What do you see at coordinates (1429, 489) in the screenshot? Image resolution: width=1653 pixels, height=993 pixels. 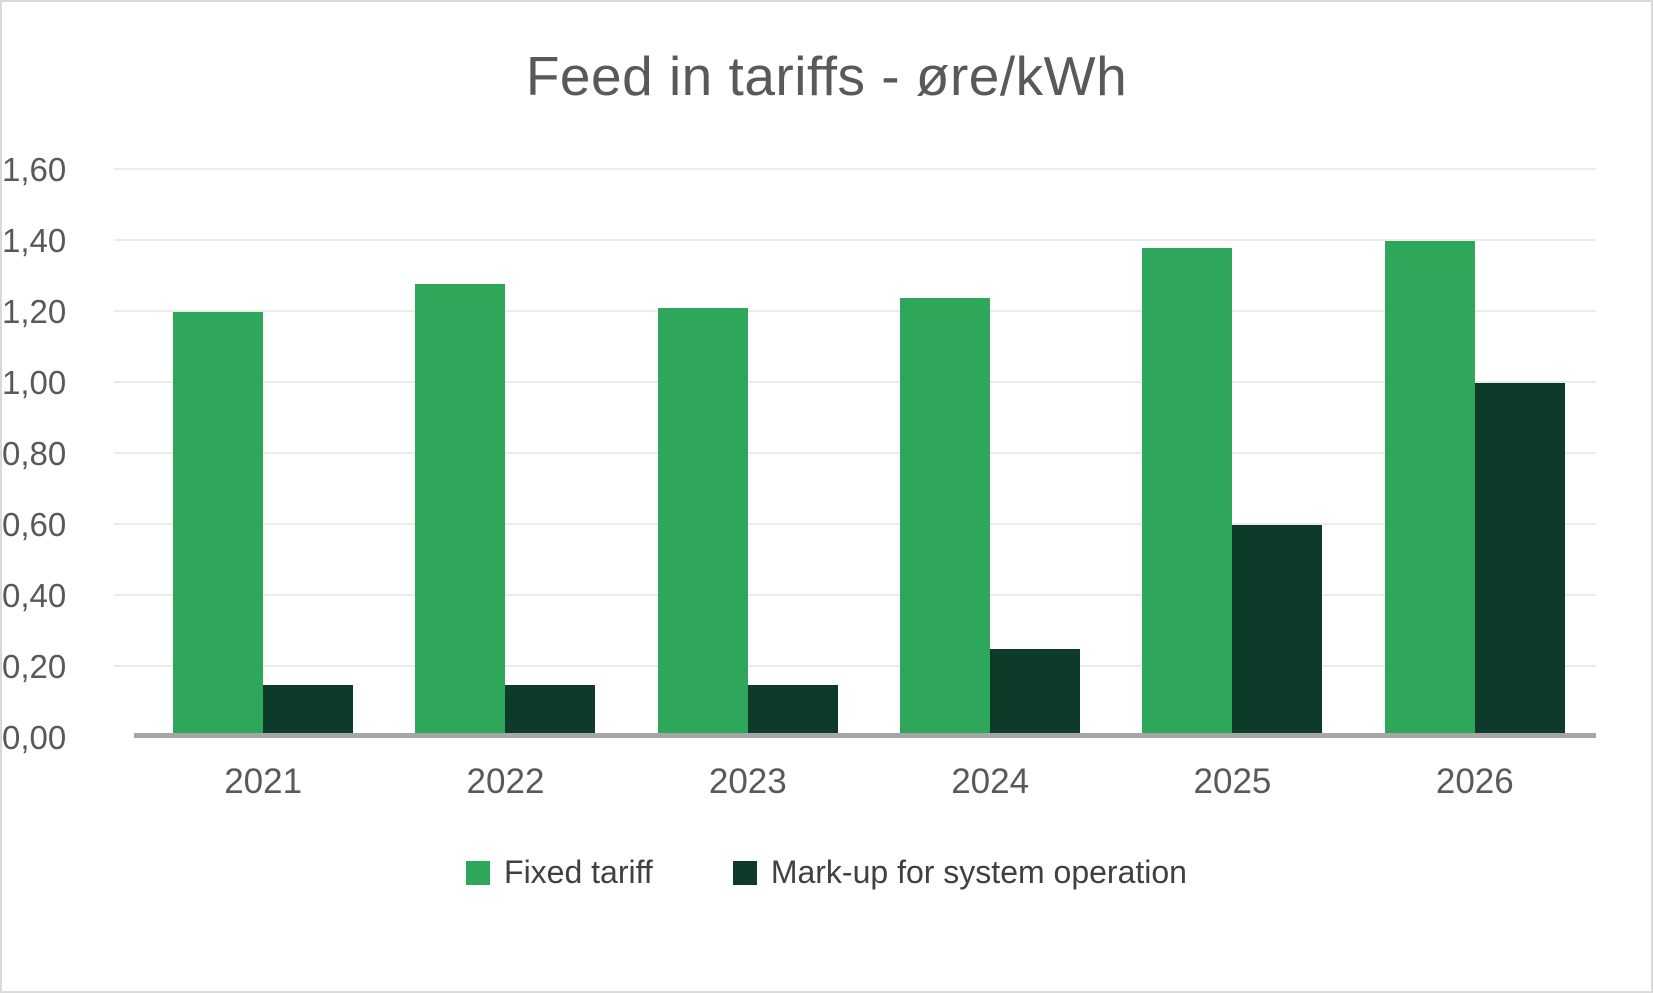 I see `bar-fixed-tariff-2026` at bounding box center [1429, 489].